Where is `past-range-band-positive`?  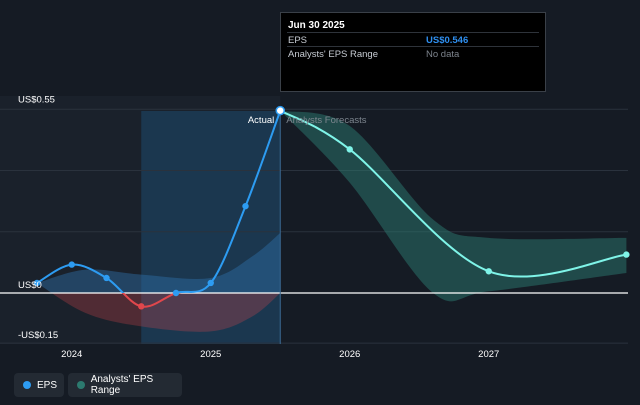 past-range-band-positive is located at coordinates (159, 262).